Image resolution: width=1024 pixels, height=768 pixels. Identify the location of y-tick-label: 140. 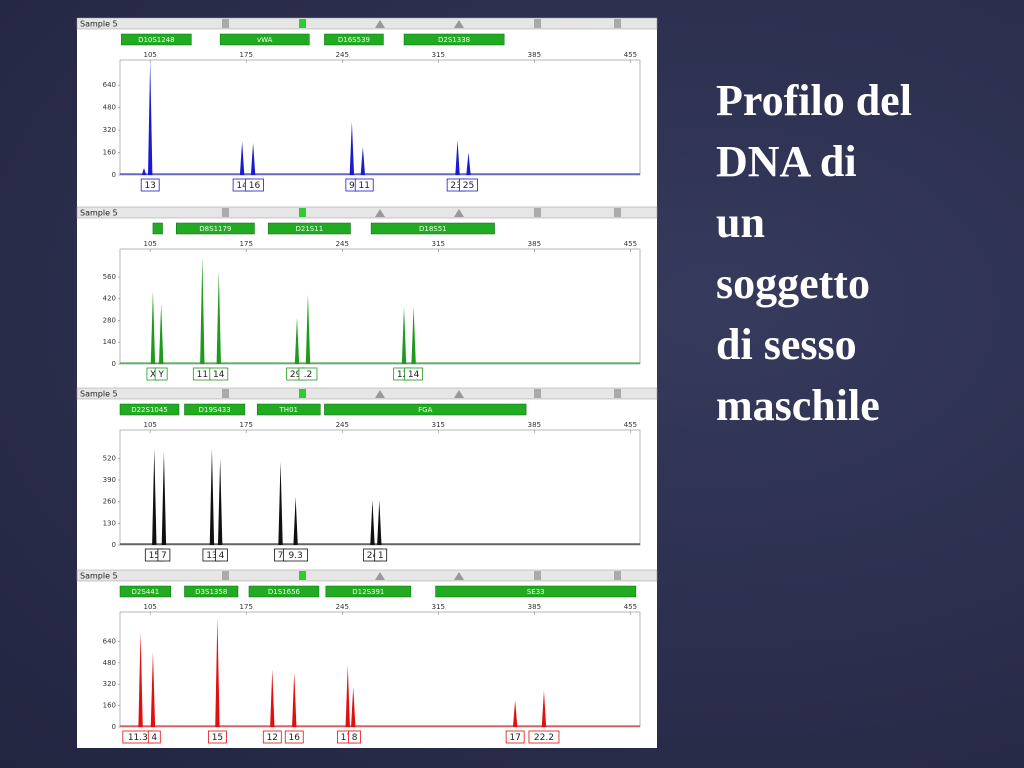
(109, 342).